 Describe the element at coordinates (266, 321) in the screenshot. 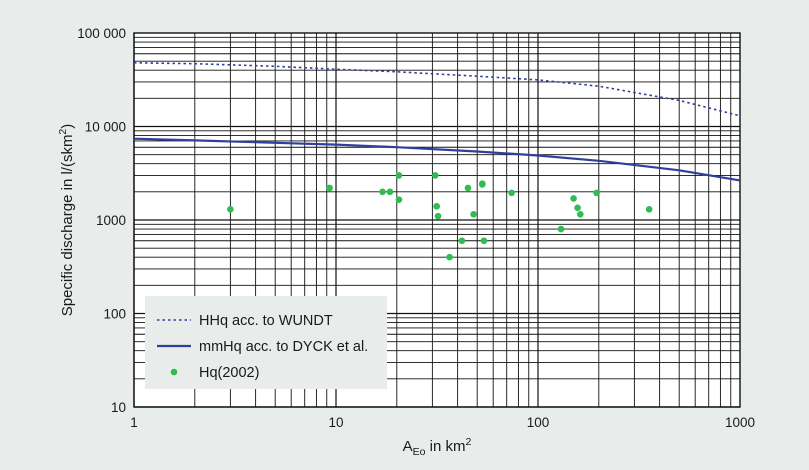

I see `legend-label: HHq acc. to WUNDT` at that location.